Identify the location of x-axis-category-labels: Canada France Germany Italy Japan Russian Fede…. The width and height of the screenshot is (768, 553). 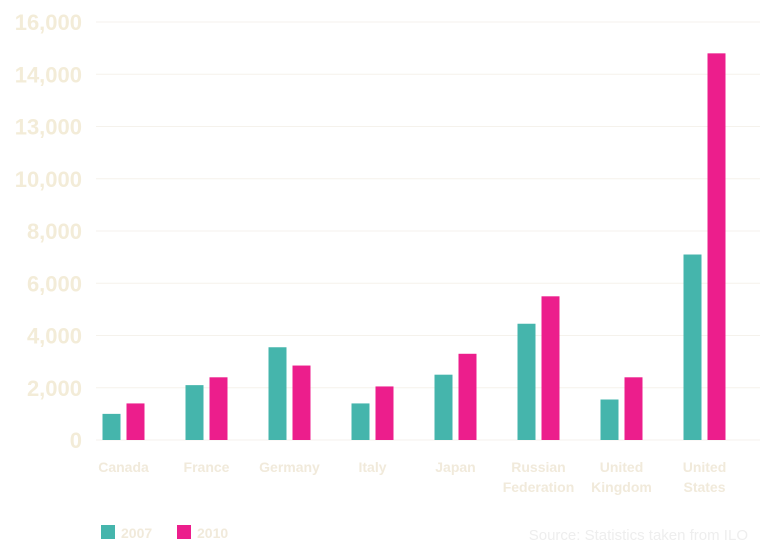
(412, 477).